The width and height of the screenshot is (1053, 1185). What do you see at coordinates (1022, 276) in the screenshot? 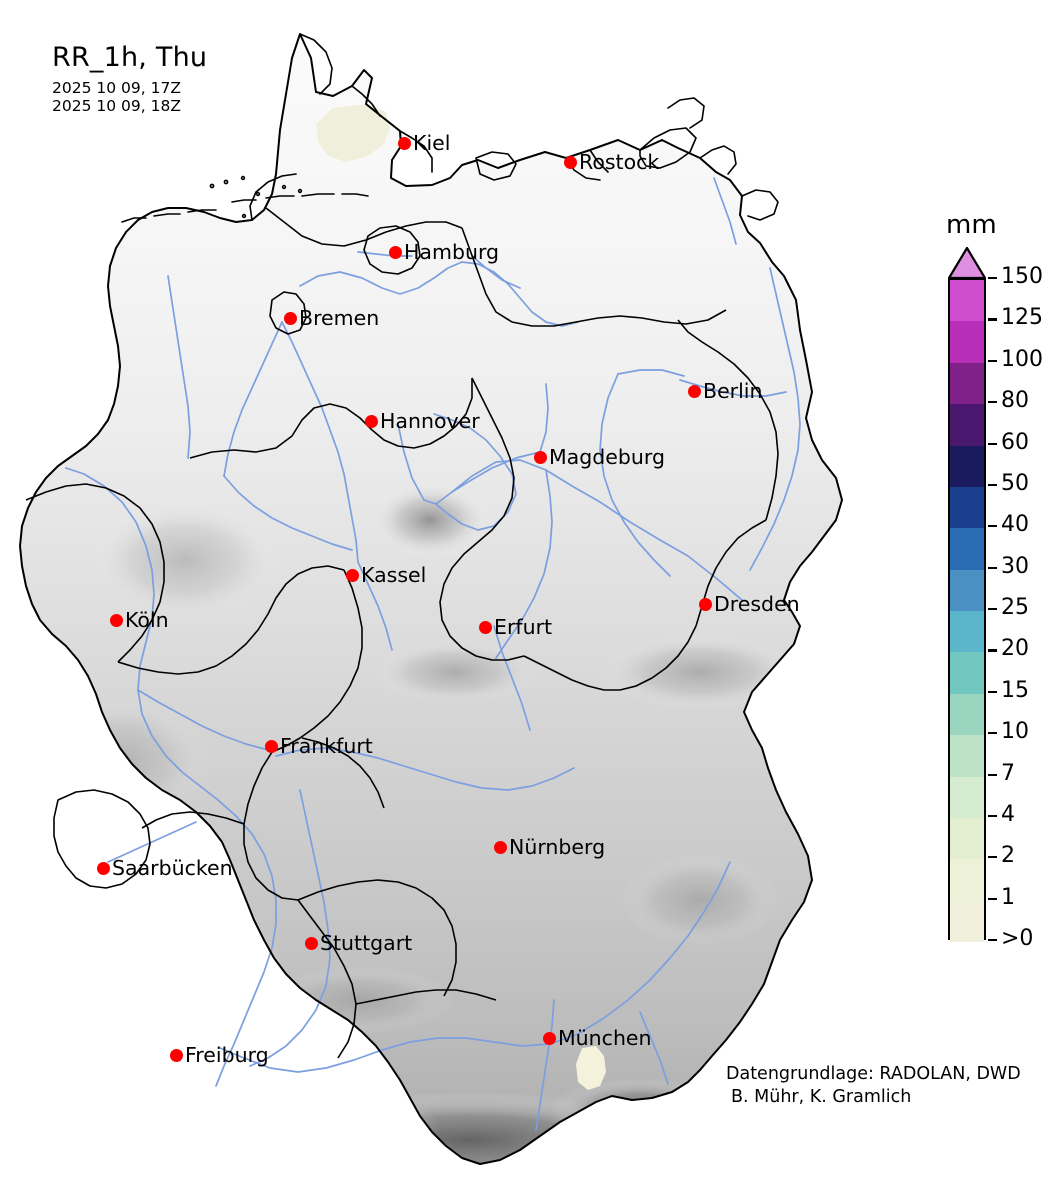
I see `colorbar-tick-label-150: 150` at bounding box center [1022, 276].